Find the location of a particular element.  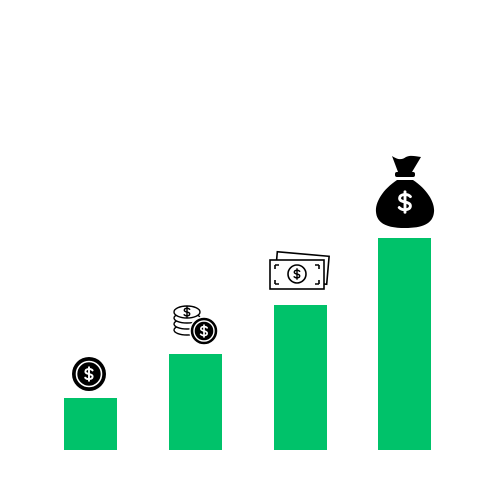

banknote-icon is located at coordinates (299, 270).